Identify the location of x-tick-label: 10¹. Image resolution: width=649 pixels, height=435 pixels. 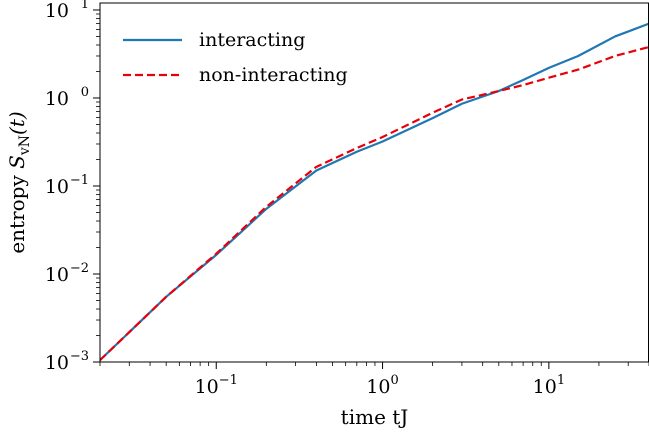
(549, 385).